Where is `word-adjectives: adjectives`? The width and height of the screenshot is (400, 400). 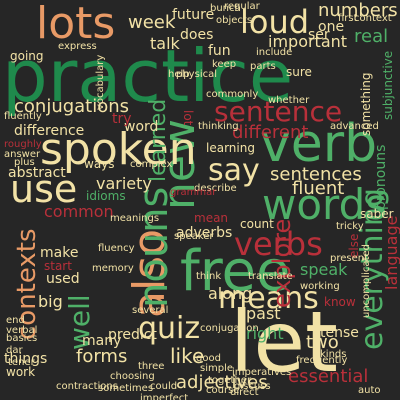 word-adjectives: adjectives is located at coordinates (222, 382).